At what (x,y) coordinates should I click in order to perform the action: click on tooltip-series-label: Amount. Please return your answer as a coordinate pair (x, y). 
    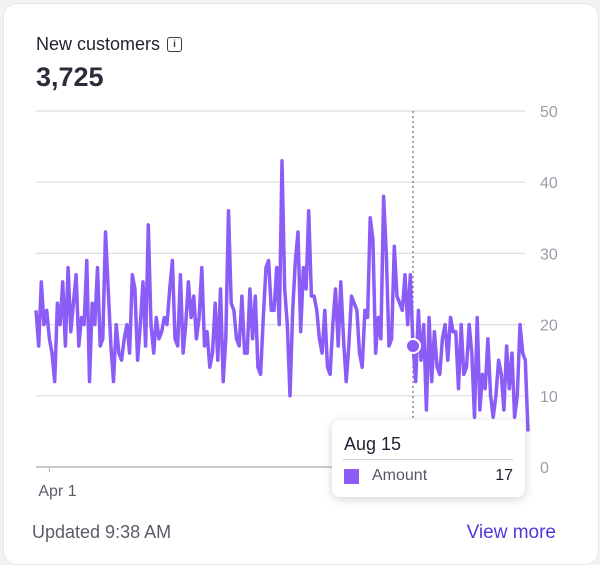
    Looking at the image, I should click on (399, 476).